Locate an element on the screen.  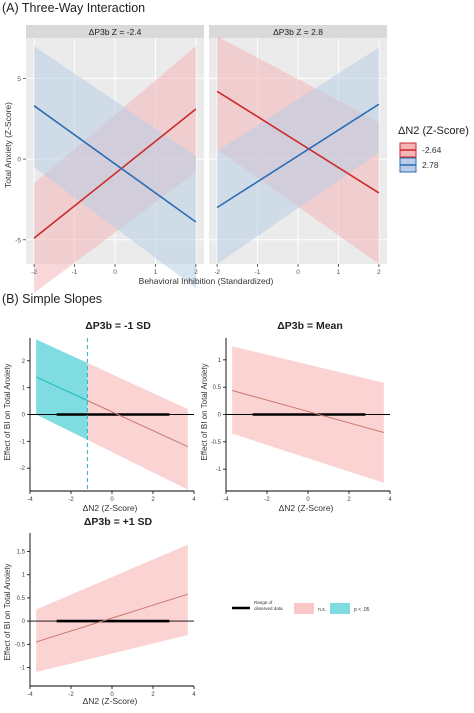
slope-line-significant is located at coordinates (61, 388).